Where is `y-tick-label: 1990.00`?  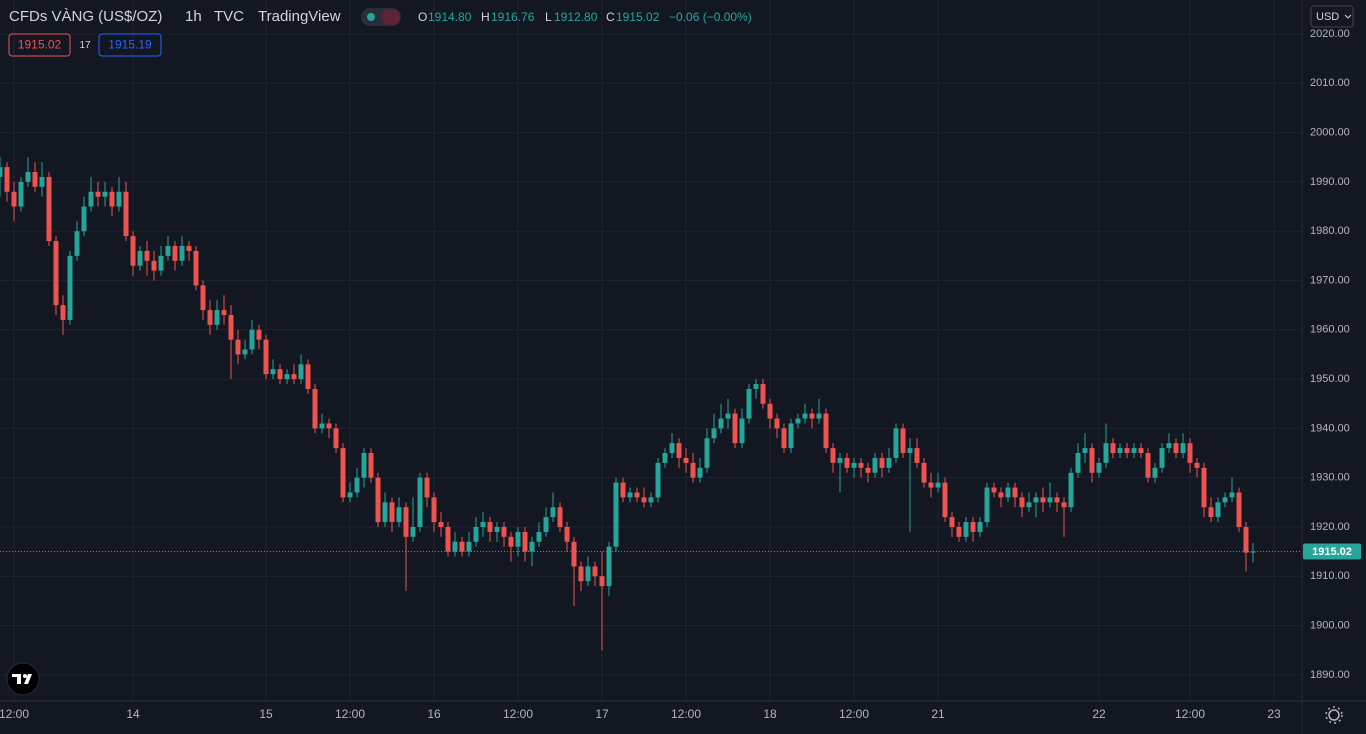
y-tick-label: 1990.00 is located at coordinates (1330, 182).